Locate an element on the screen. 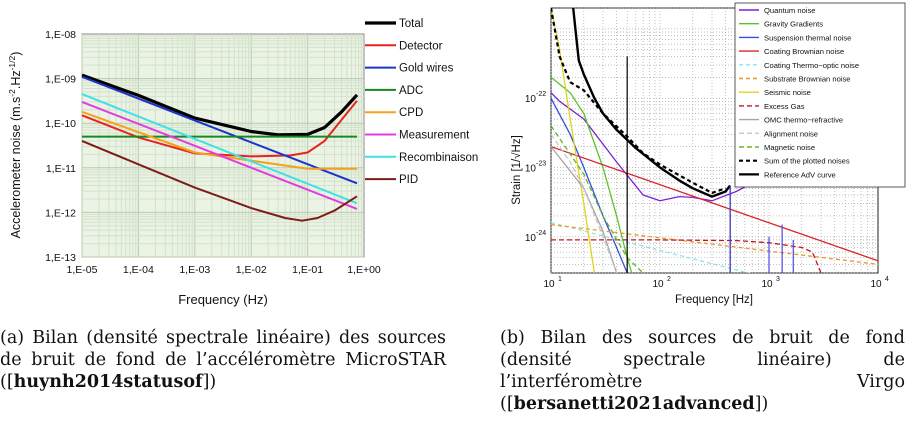 This screenshot has height=430, width=909. legend-label: Measurement is located at coordinates (434, 136).